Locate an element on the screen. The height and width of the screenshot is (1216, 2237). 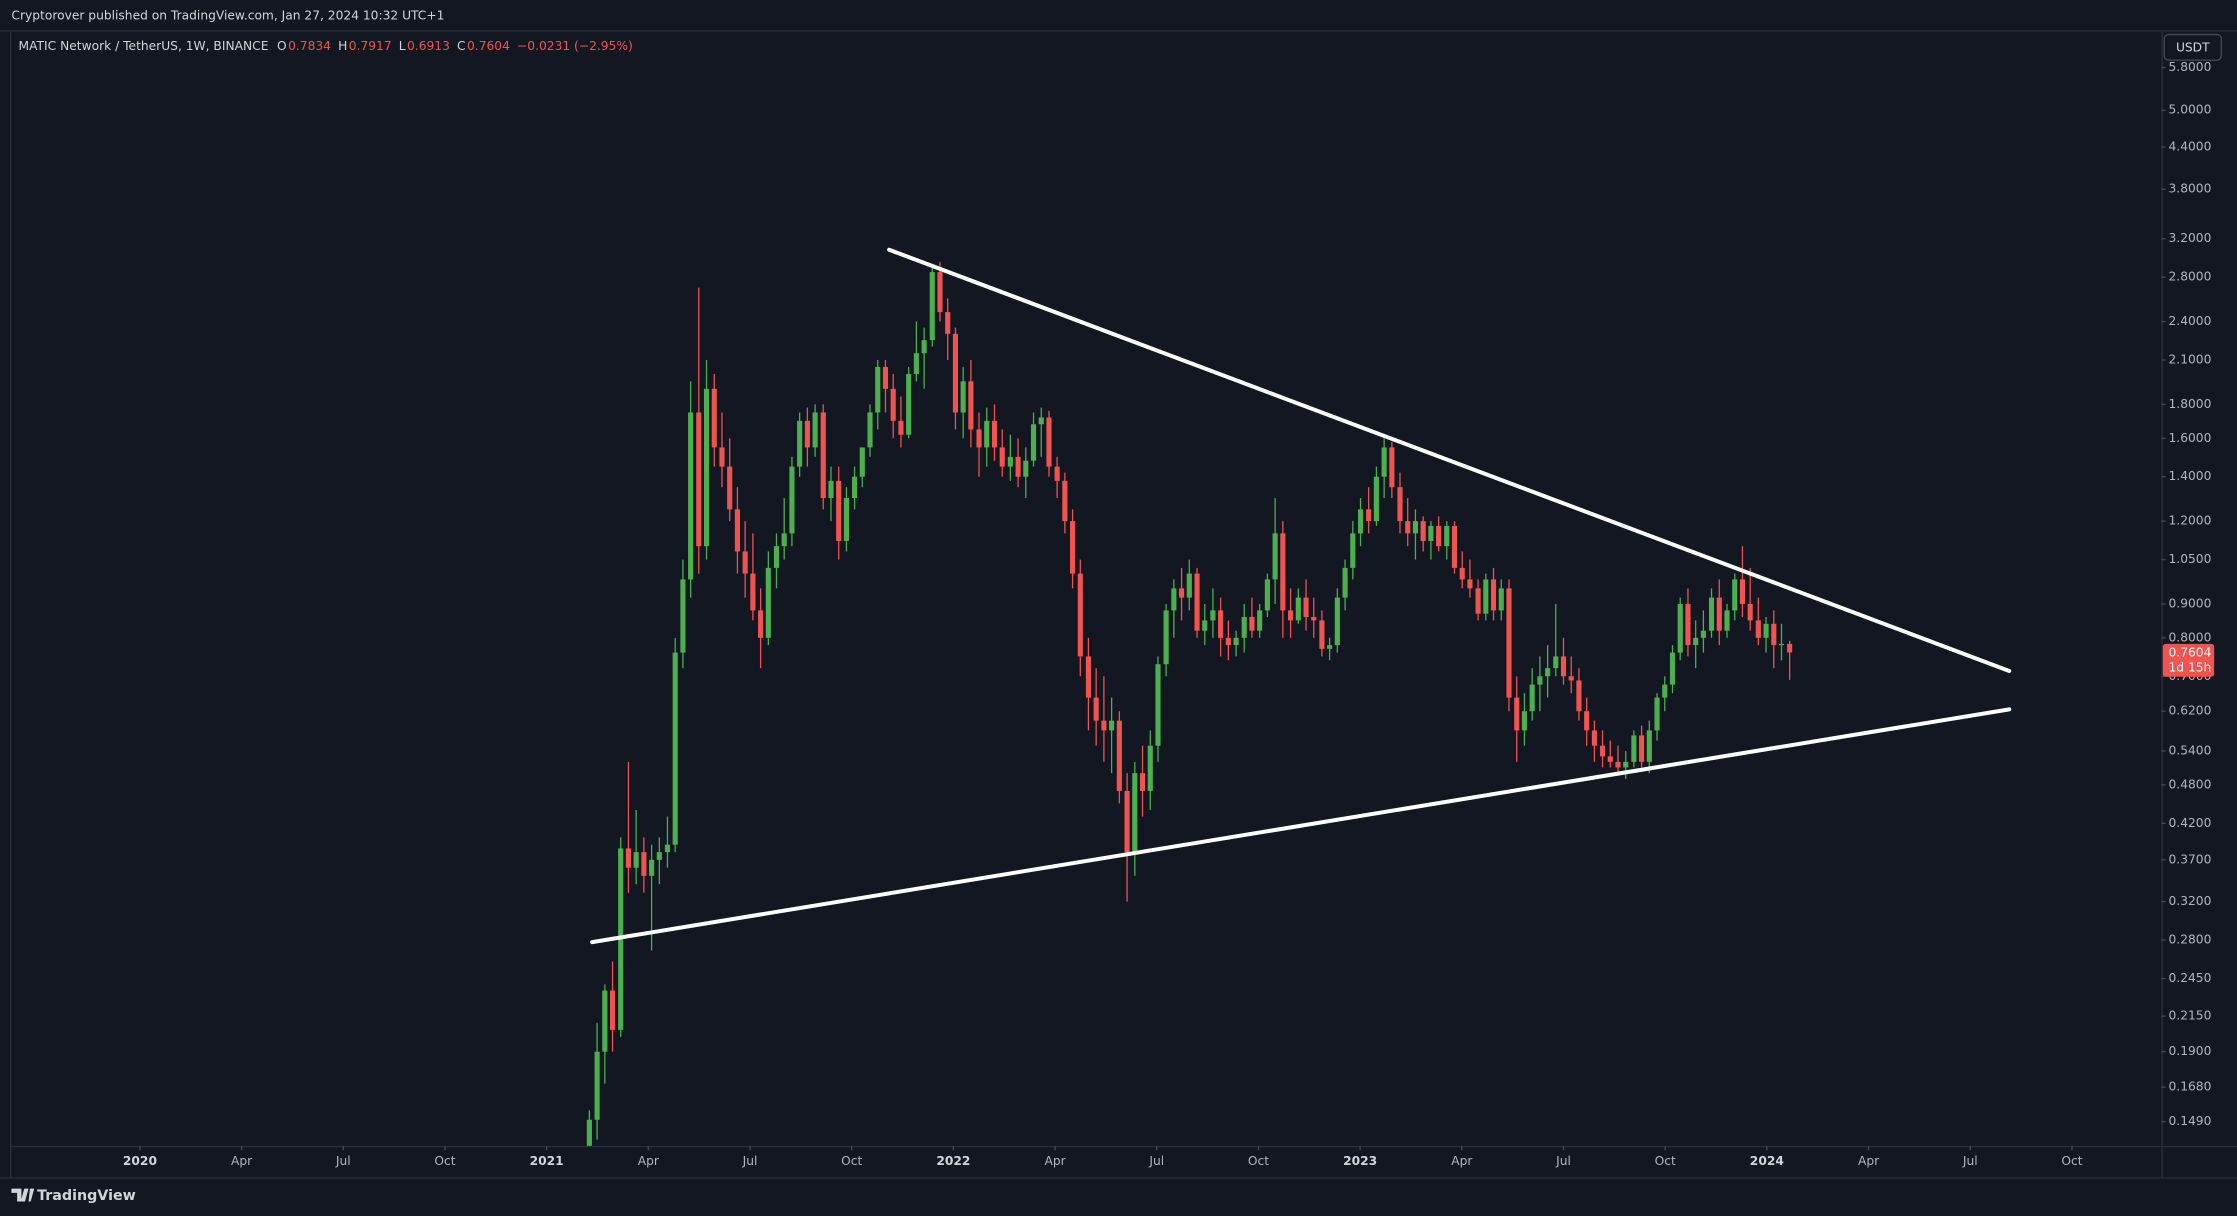
ohlc-value: 0.7604 is located at coordinates (488, 46).